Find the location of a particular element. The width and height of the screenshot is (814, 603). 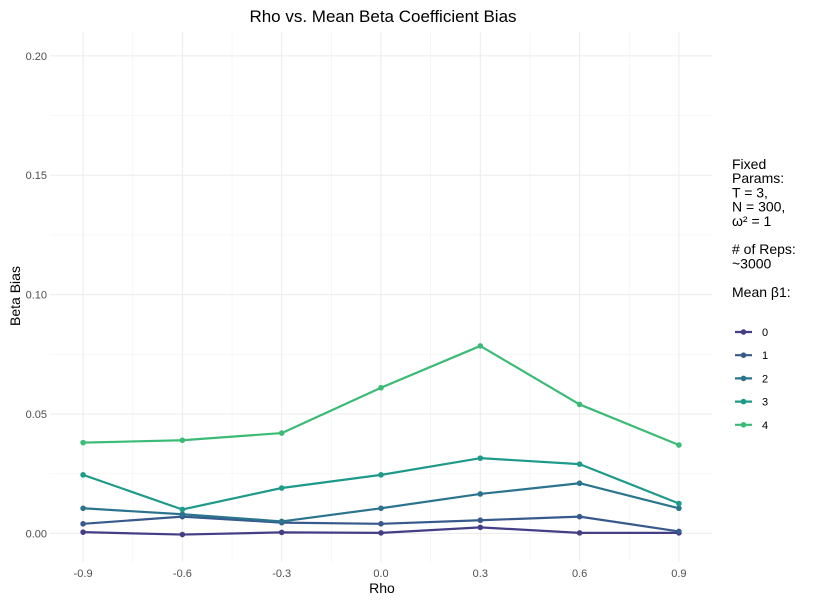

legend-note-line: Params: is located at coordinates (758, 178).